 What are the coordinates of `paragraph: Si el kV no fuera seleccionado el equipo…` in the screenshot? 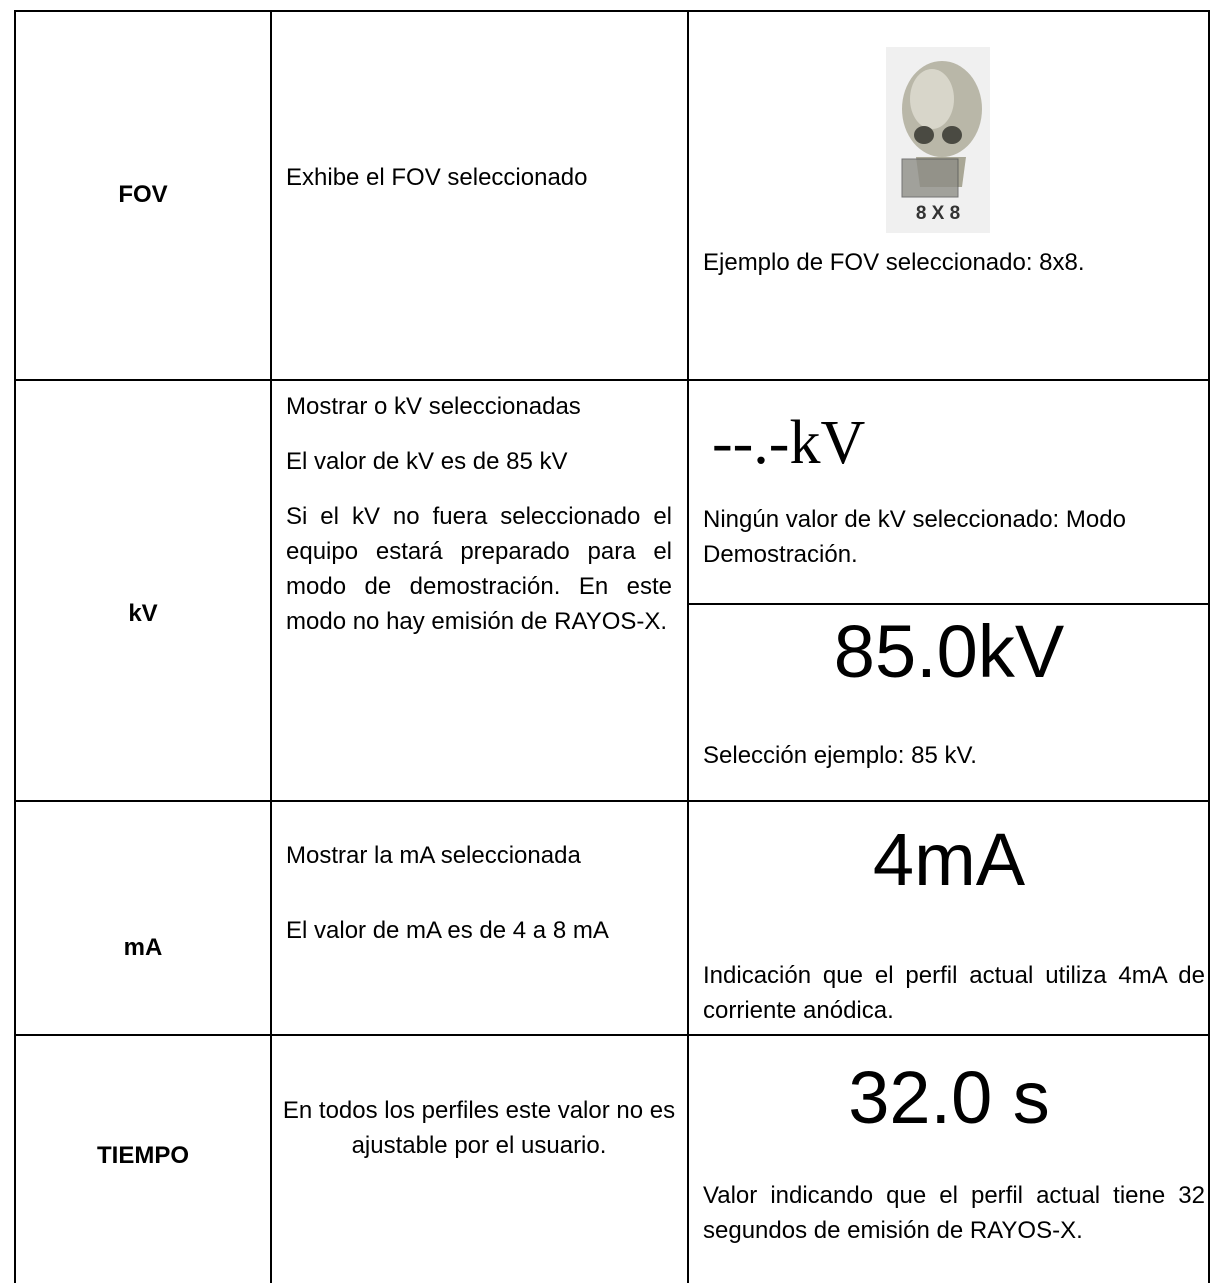 It's located at (479, 569).